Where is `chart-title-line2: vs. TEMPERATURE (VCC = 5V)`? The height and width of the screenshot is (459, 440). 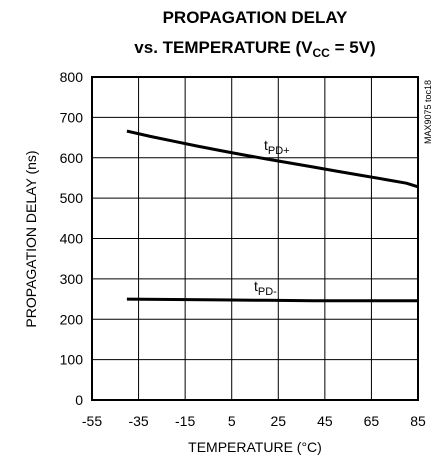
chart-title-line2: vs. TEMPERATURE (VCC = 5V) is located at coordinates (254, 49).